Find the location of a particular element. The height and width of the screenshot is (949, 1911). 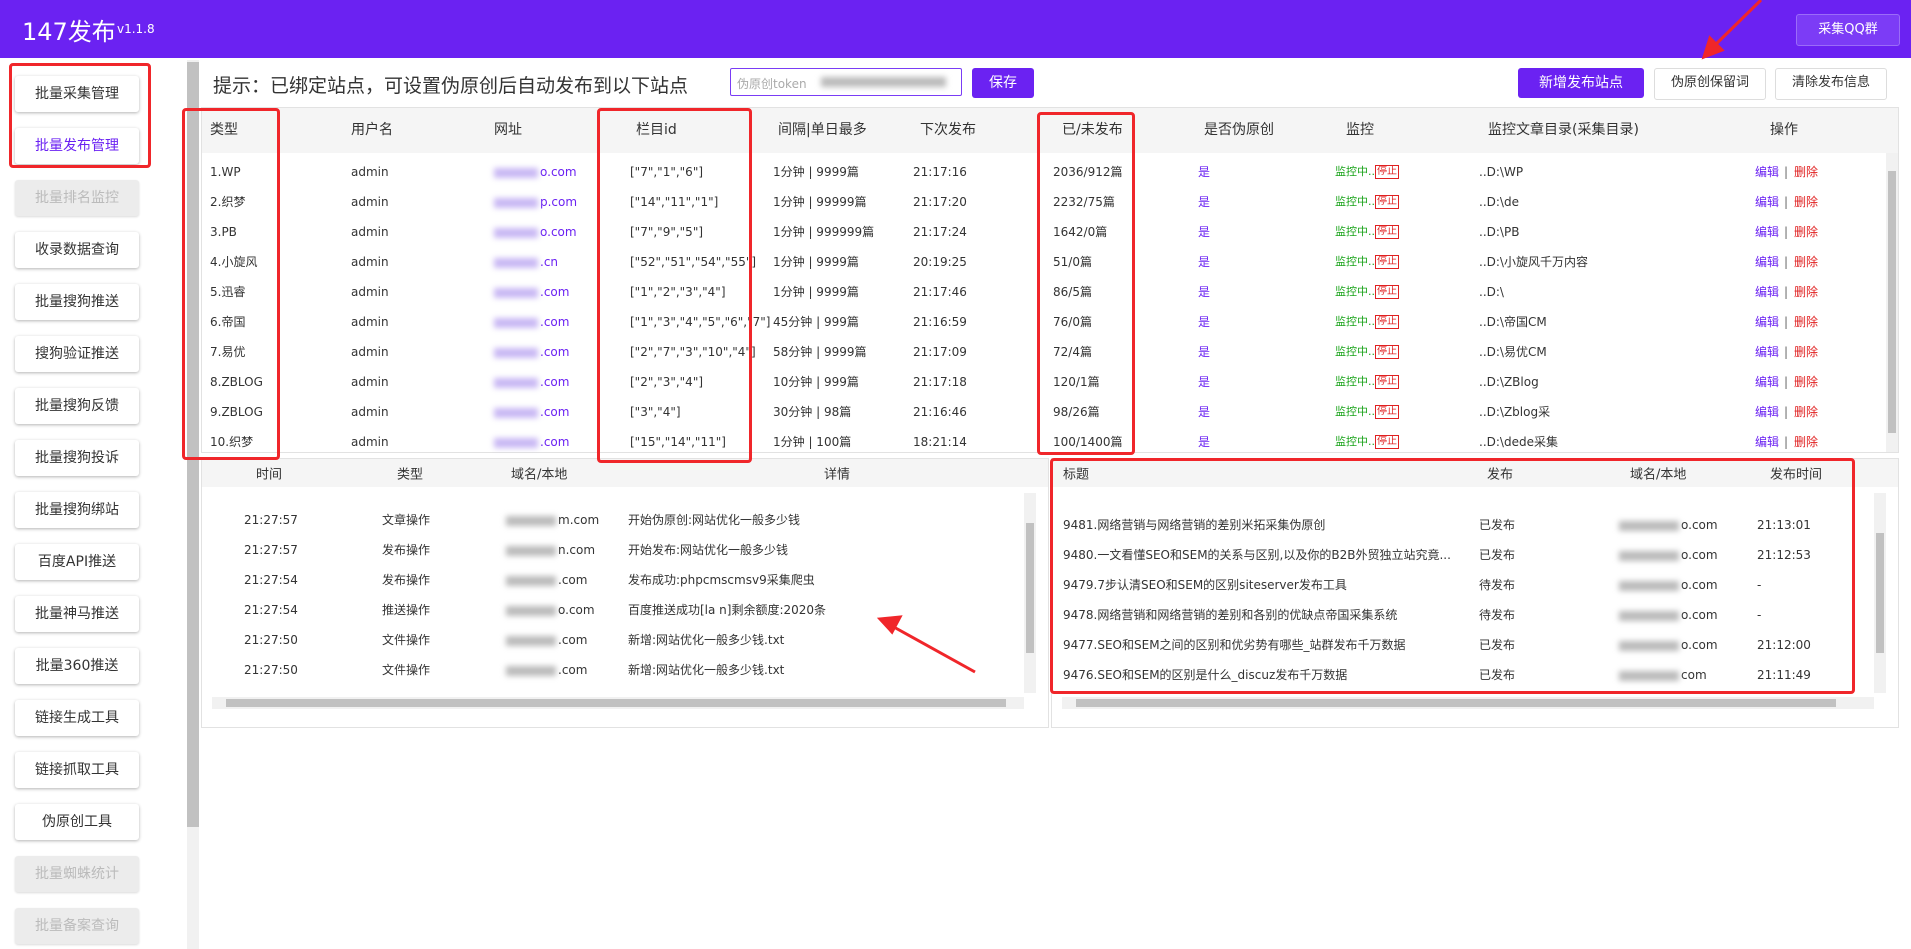

article-cell: 21:12:53 is located at coordinates (1784, 555).